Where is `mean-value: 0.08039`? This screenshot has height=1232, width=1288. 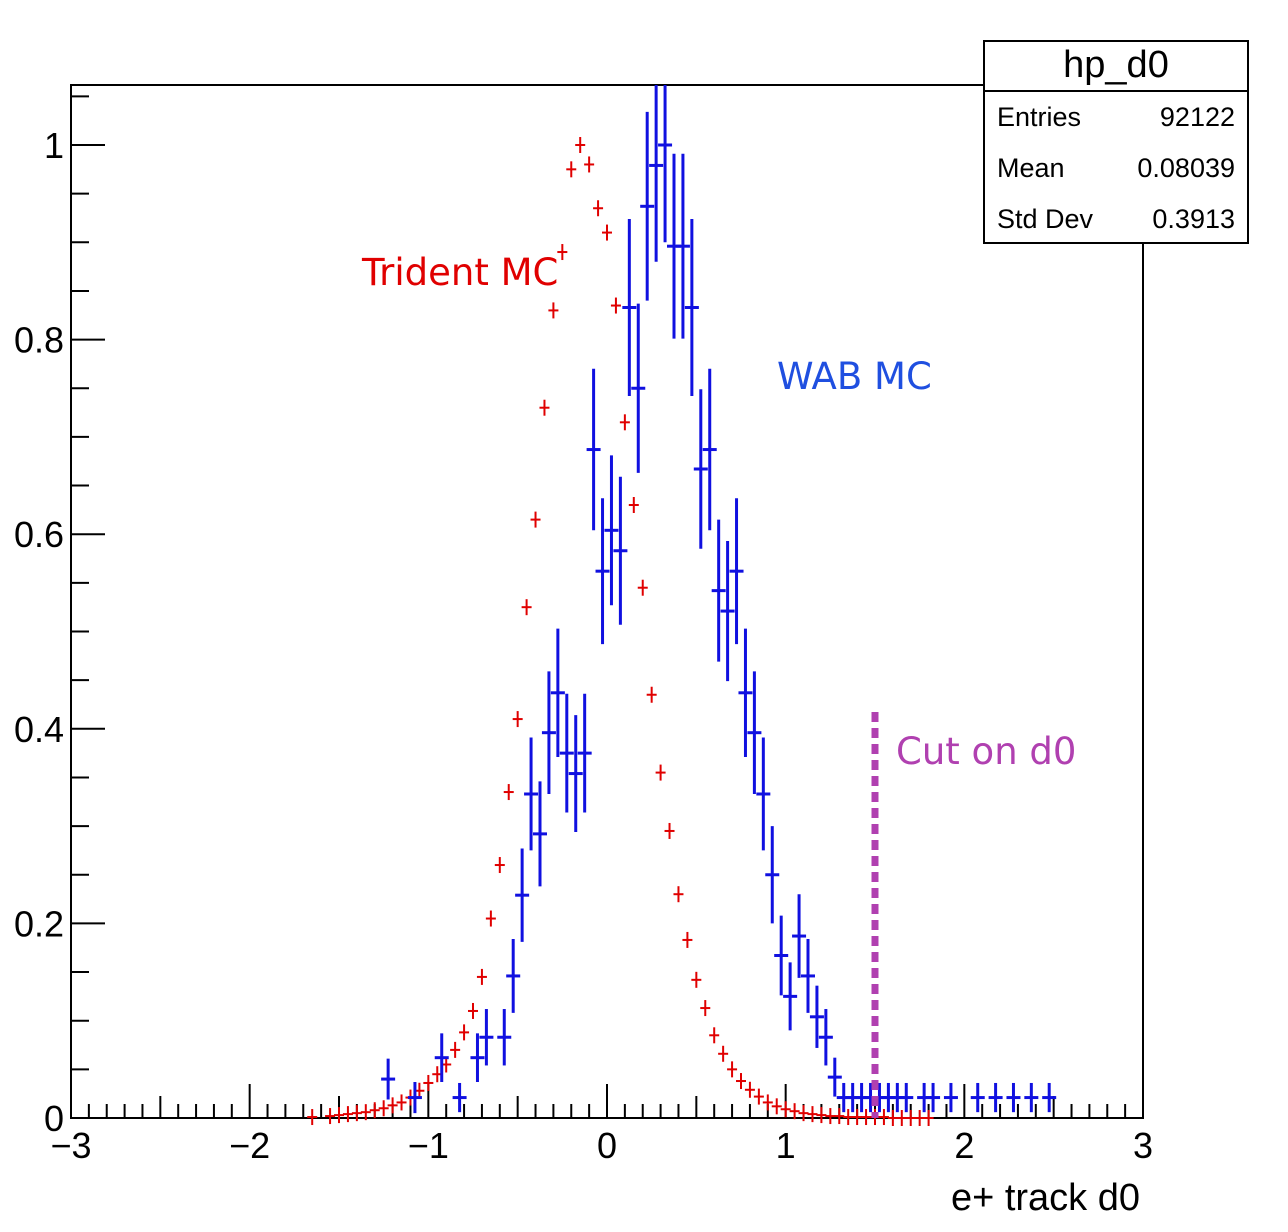
mean-value: 0.08039 is located at coordinates (1186, 168).